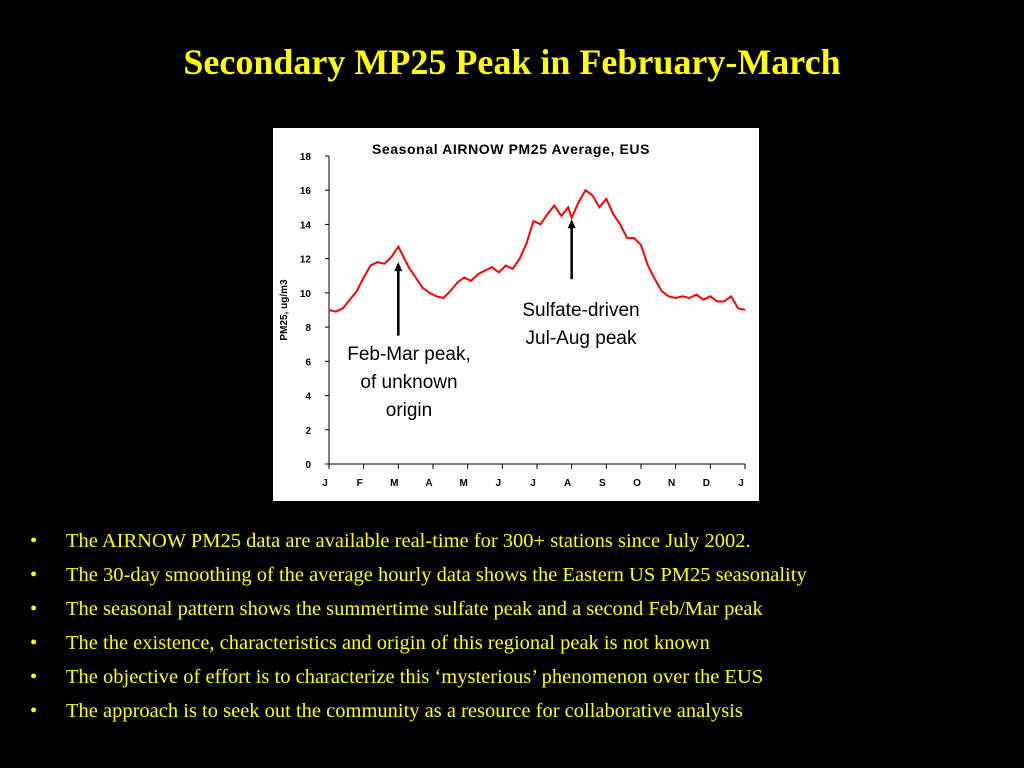 Image resolution: width=1024 pixels, height=768 pixels. I want to click on series-line-pm25, so click(537, 250).